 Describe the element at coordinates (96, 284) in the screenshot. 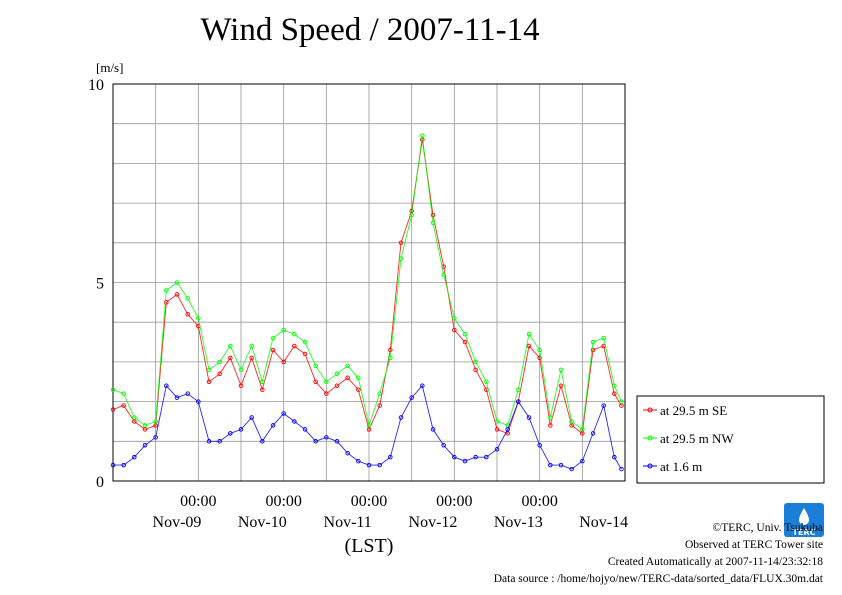

I see `y-axis-ticks: 0 5 10` at that location.